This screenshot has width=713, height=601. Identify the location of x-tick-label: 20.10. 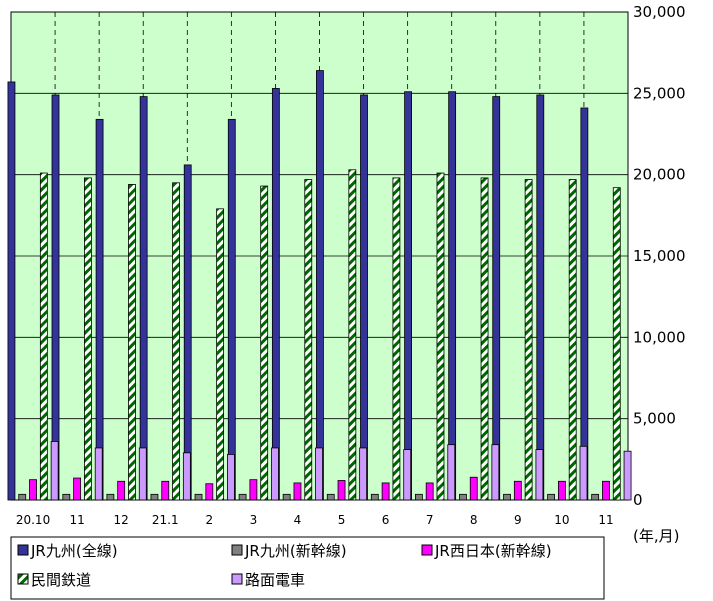
(33, 520).